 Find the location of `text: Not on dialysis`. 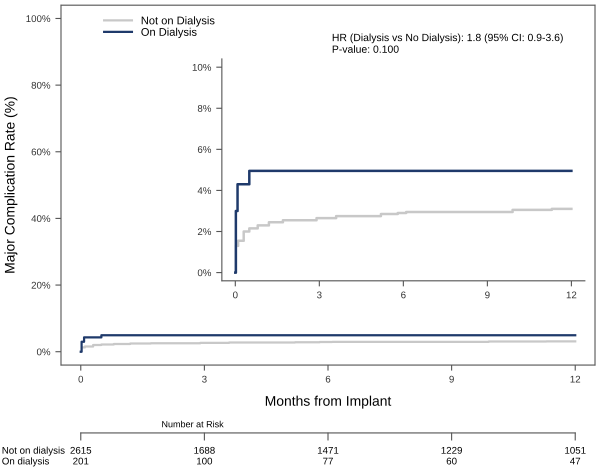

text: Not on dialysis is located at coordinates (33, 451).